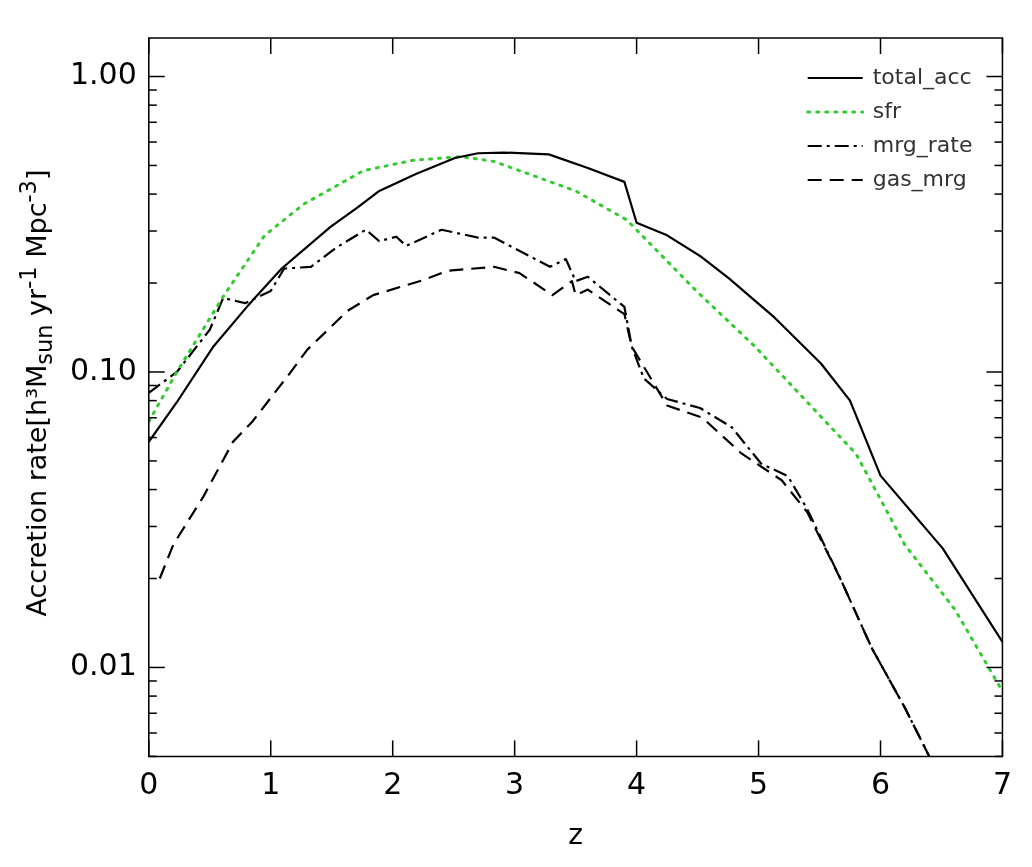 Image resolution: width=1032 pixels, height=867 pixels. I want to click on legend-label: gas_mrg, so click(919, 178).